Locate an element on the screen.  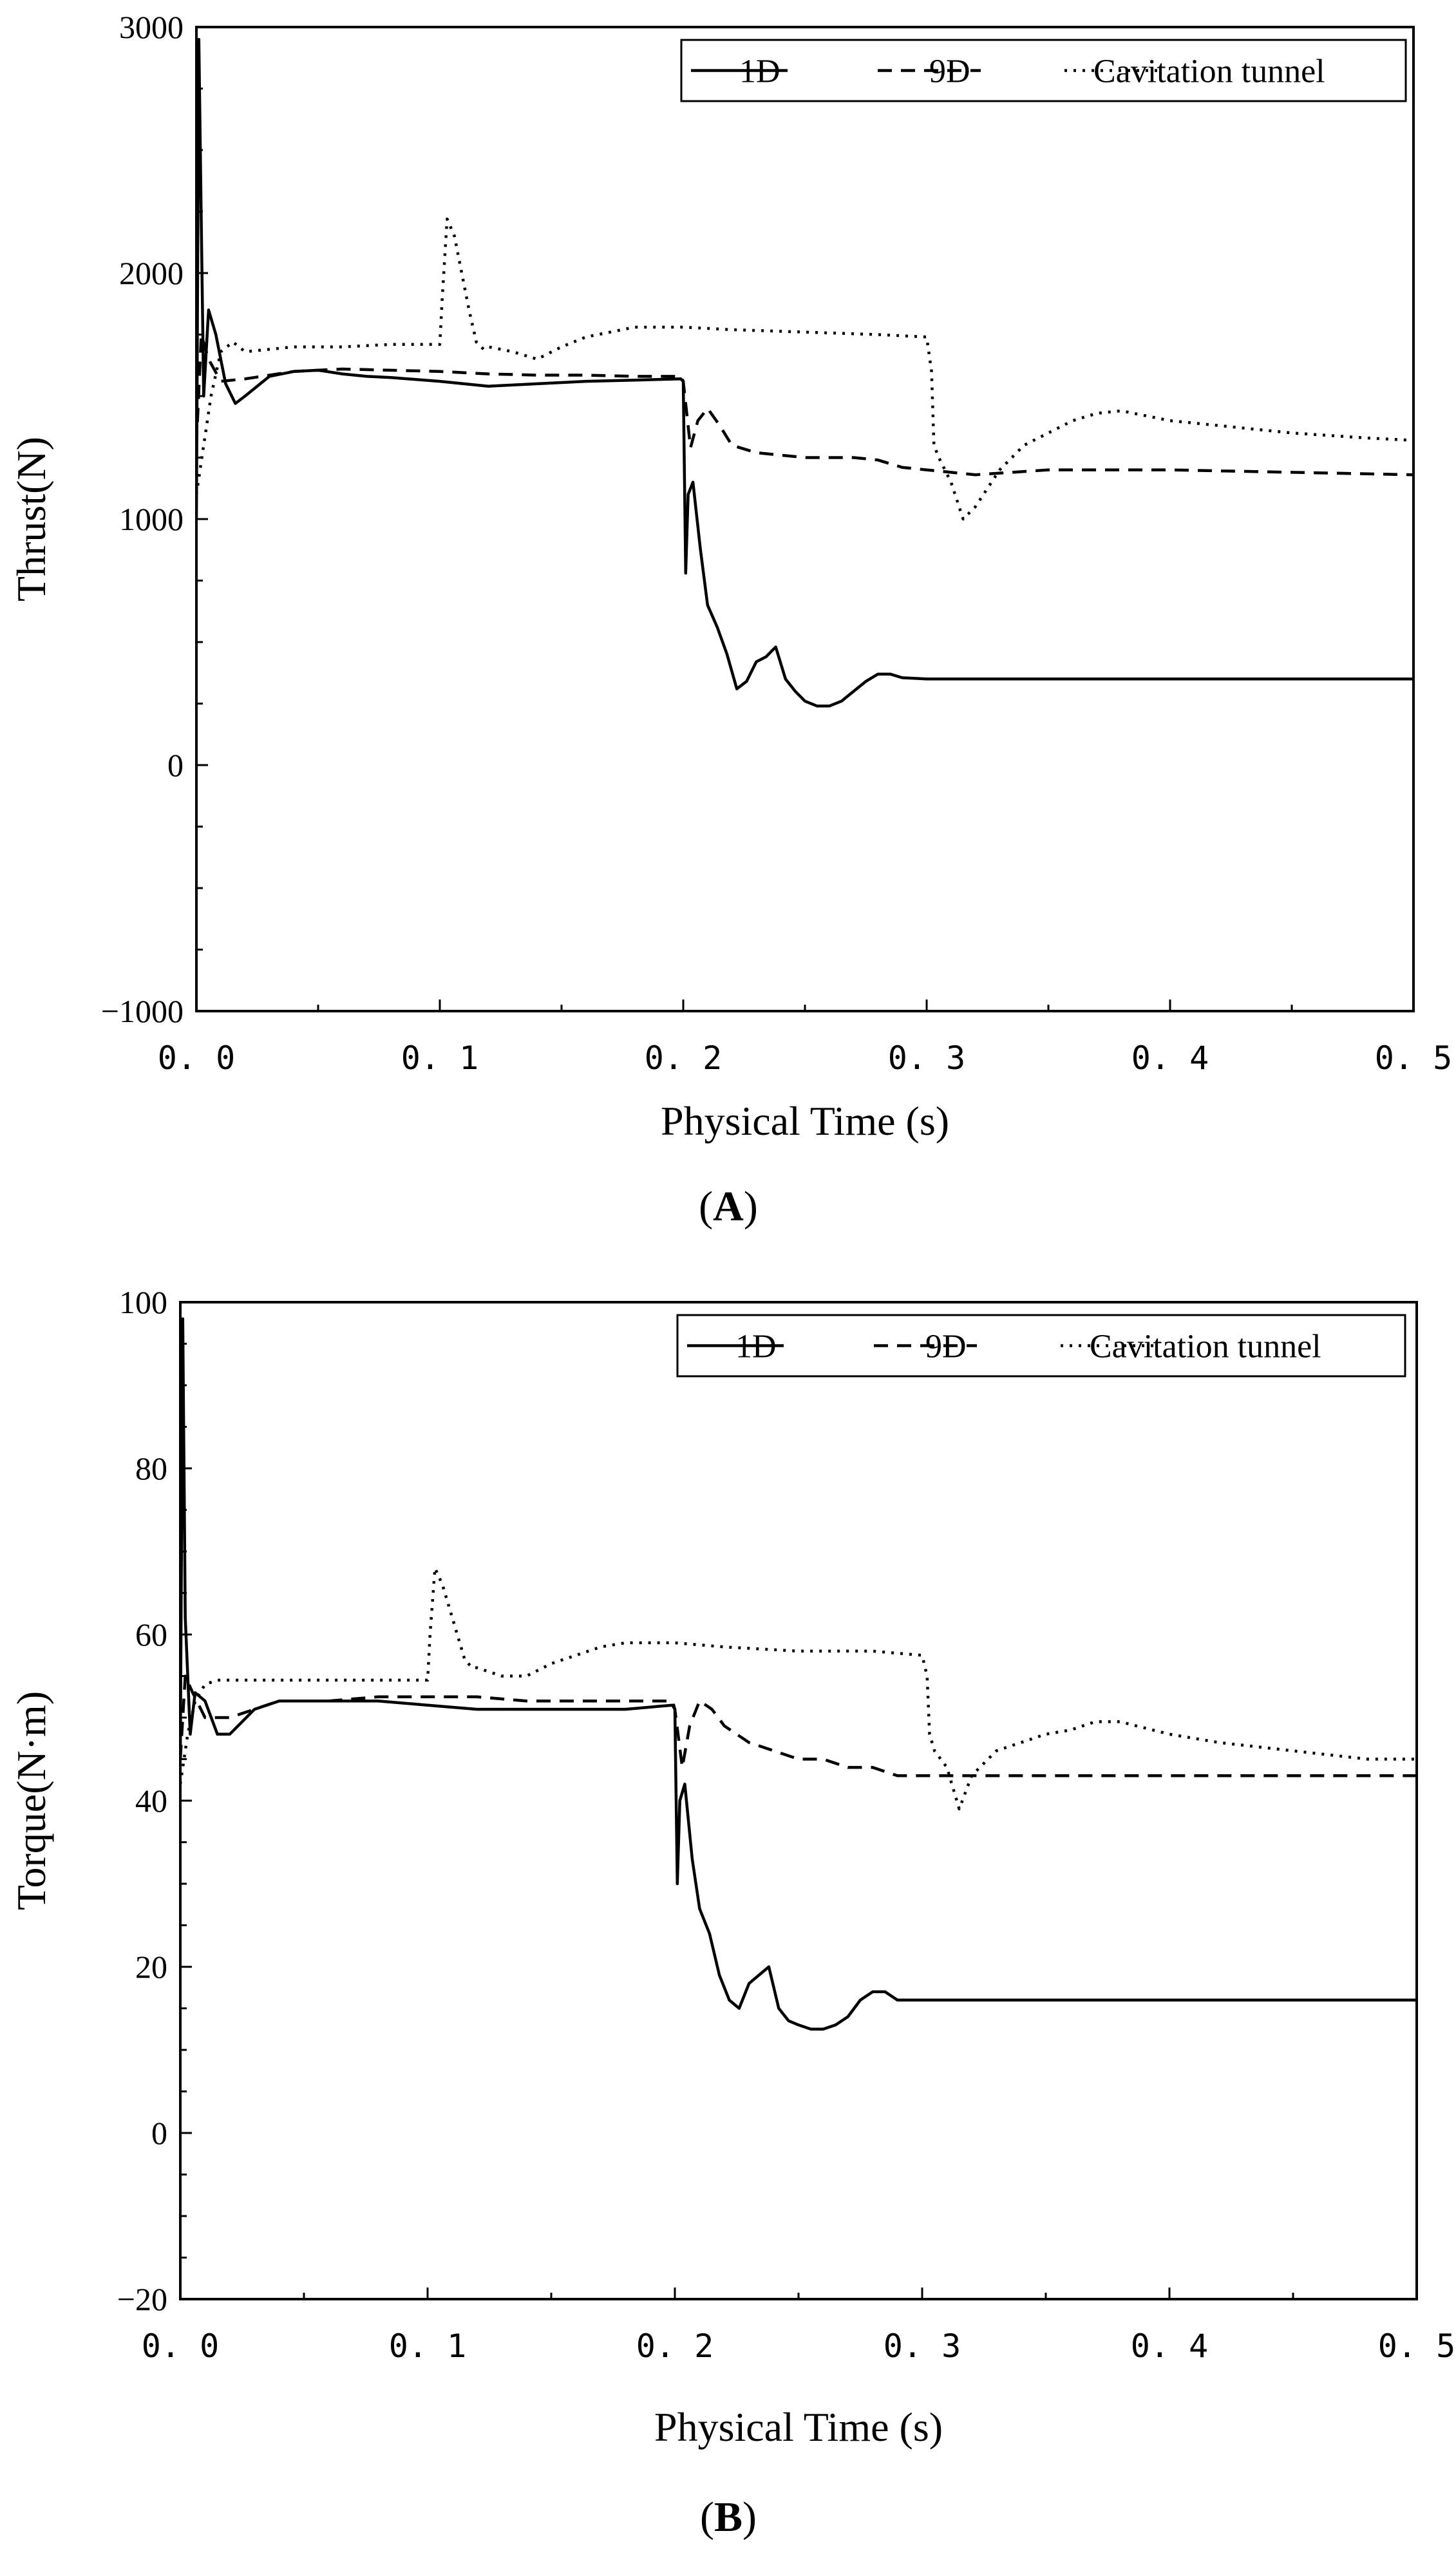
chart-b-panel-label: (B) is located at coordinates (728, 2517).